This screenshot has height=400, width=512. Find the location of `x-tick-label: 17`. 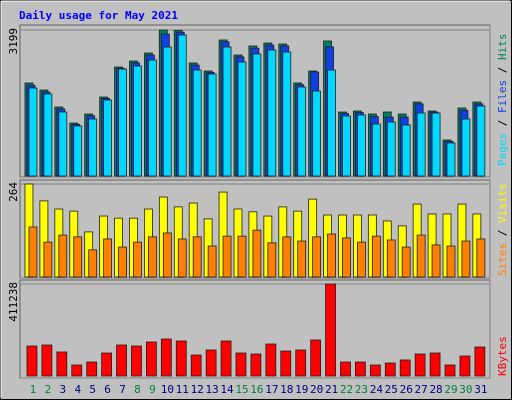

x-tick-label: 17 is located at coordinates (271, 389).